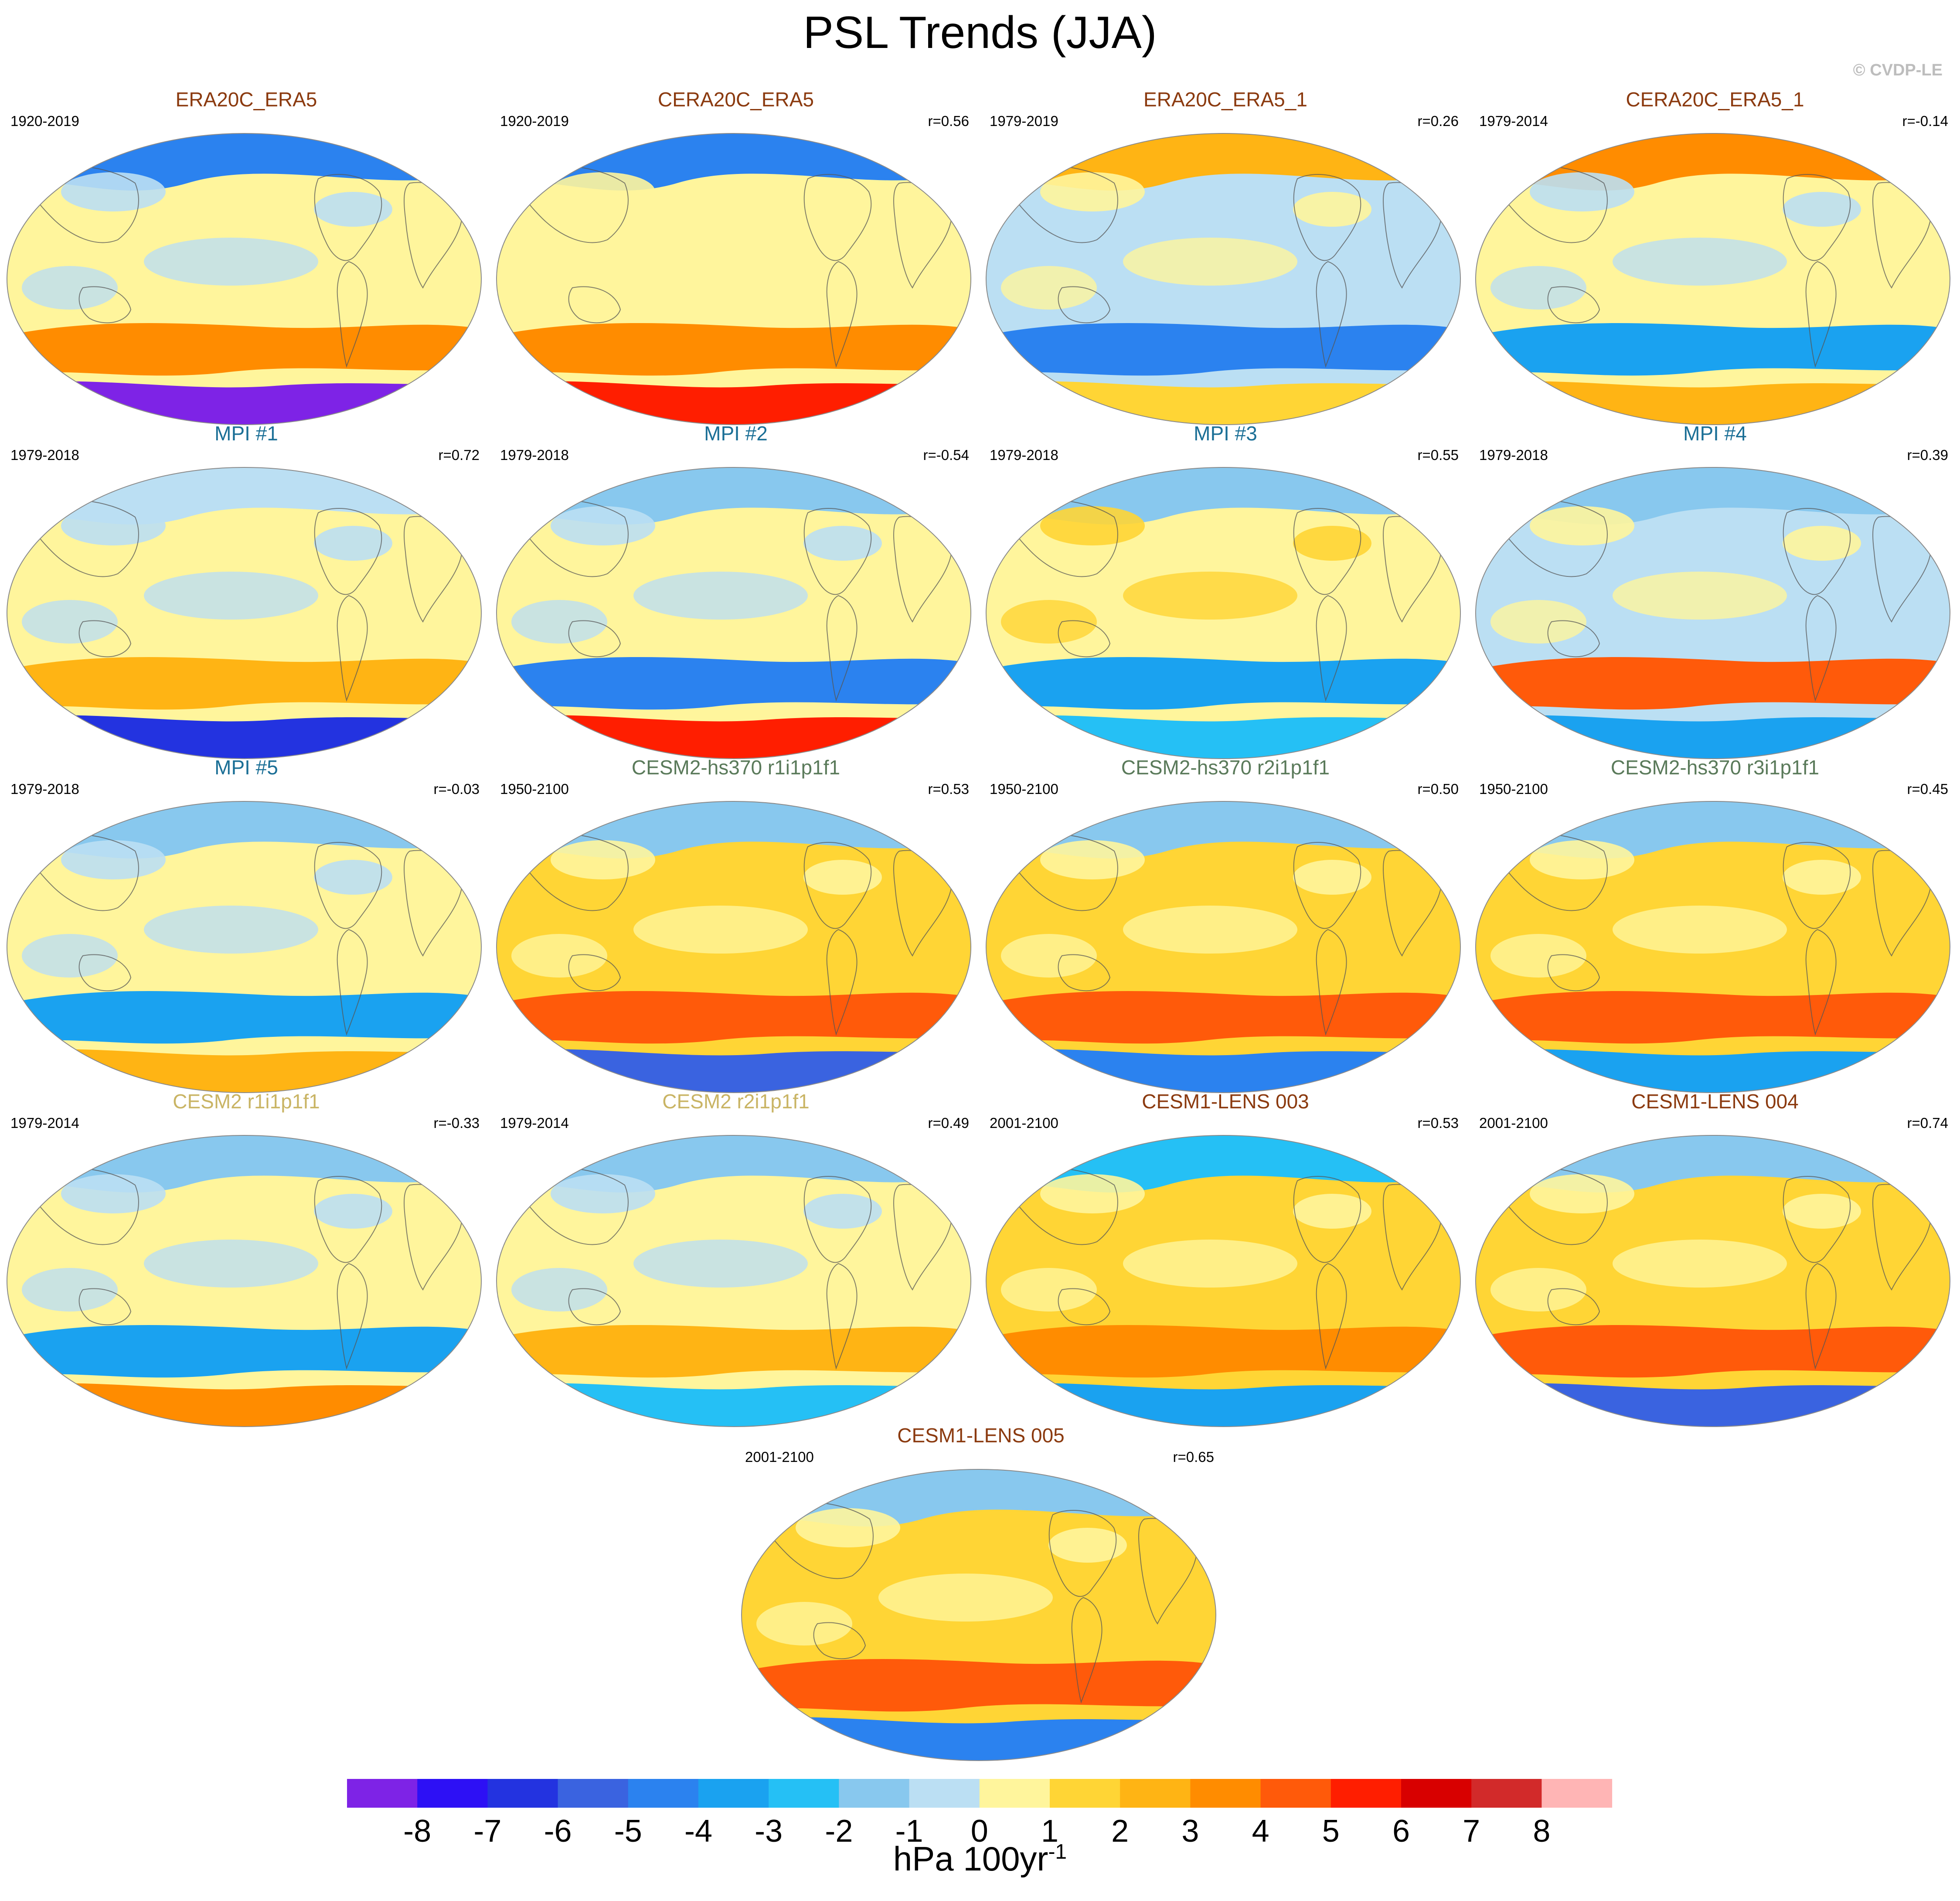  I want to click on panel-correlation: r=0.55, so click(1438, 455).